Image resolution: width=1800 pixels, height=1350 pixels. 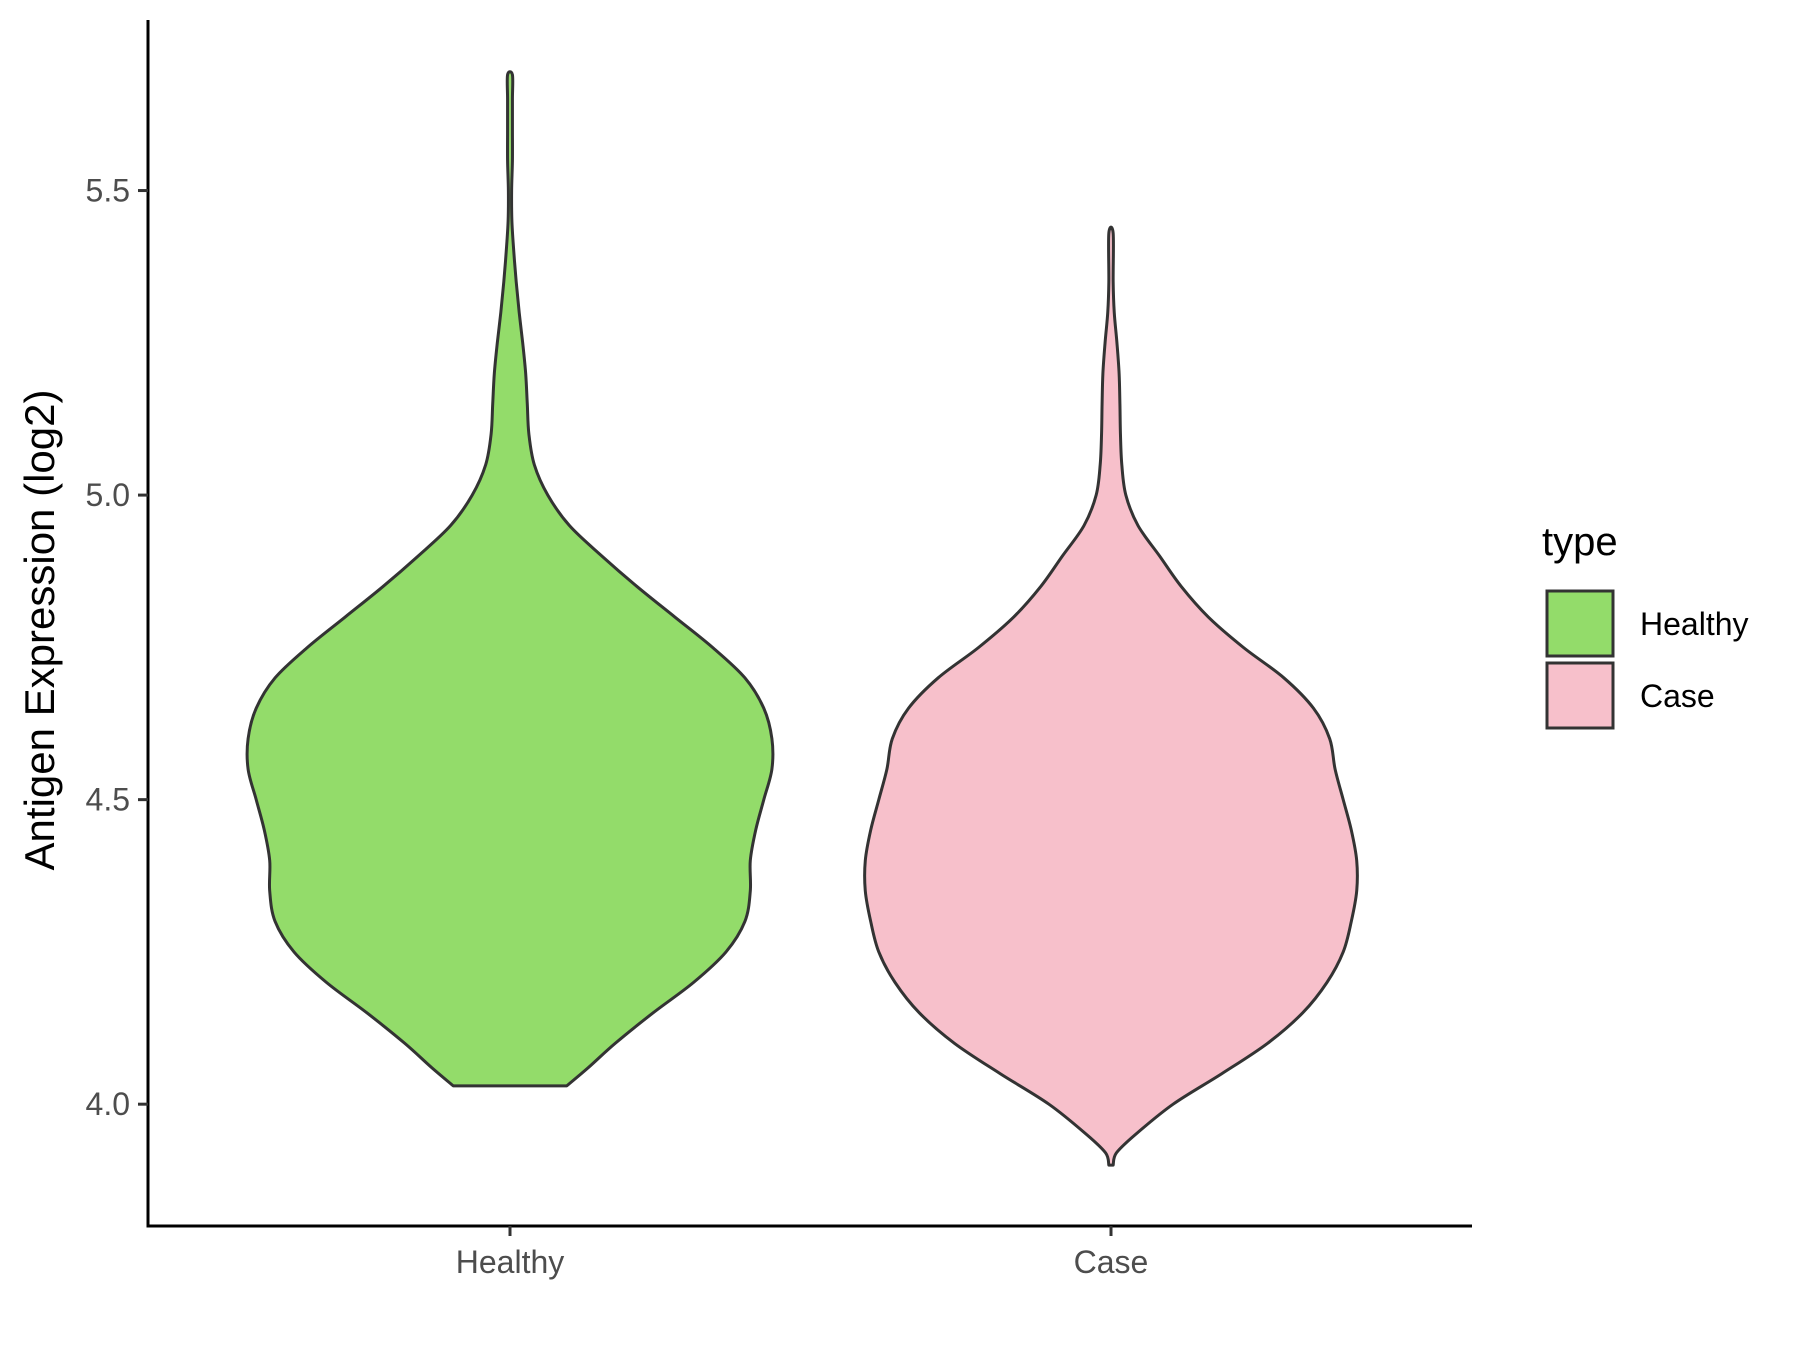 What do you see at coordinates (1694, 624) in the screenshot?
I see `legend-label-healthy: Healthy` at bounding box center [1694, 624].